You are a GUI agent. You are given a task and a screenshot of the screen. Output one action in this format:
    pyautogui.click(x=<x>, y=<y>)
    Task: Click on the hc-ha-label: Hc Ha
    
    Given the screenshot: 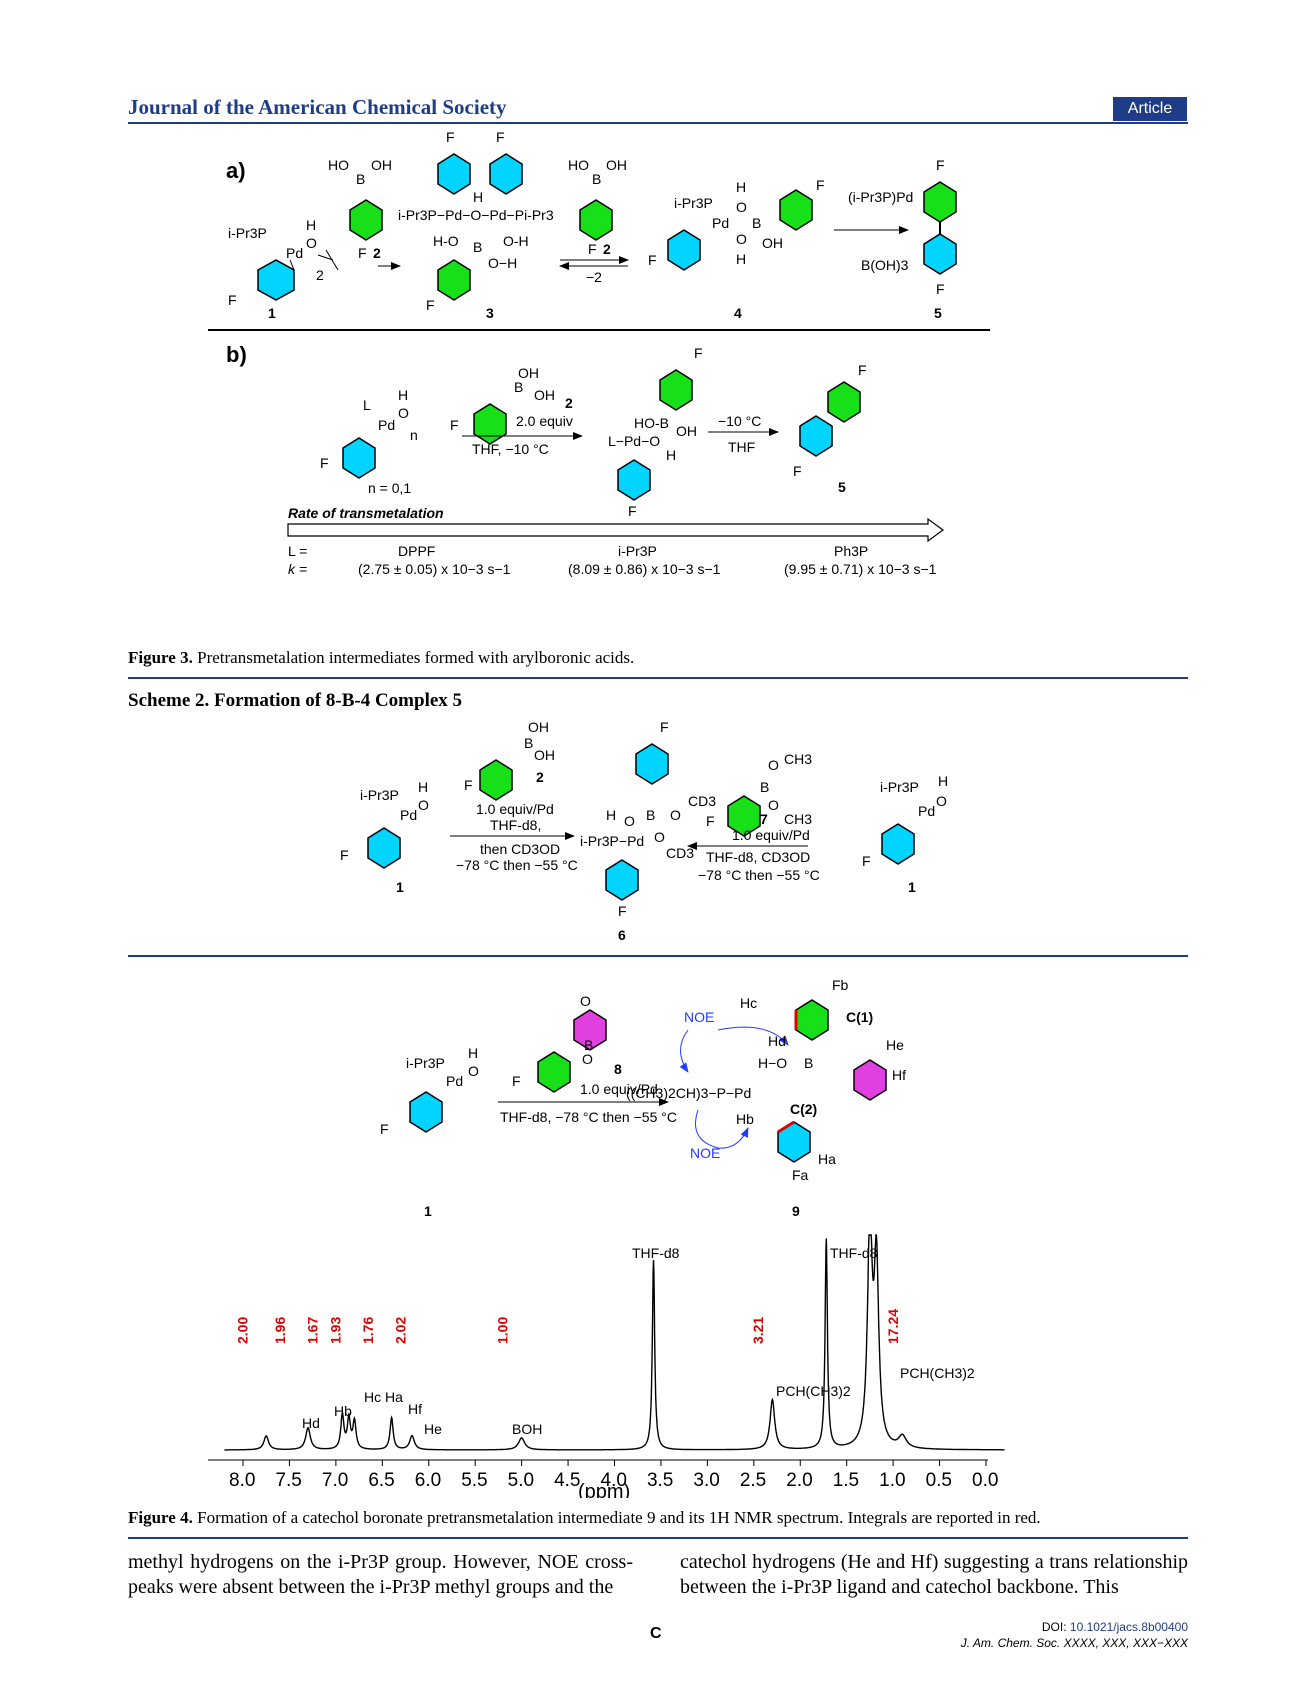 What is the action you would take?
    pyautogui.click(x=383, y=1397)
    